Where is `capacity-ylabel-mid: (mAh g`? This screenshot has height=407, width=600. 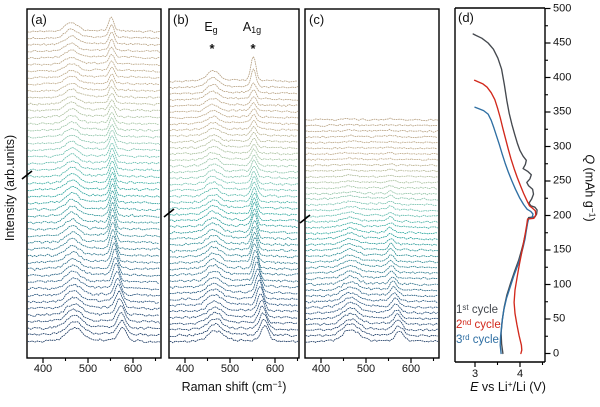
capacity-ylabel-mid: (mAh g is located at coordinates (589, 186).